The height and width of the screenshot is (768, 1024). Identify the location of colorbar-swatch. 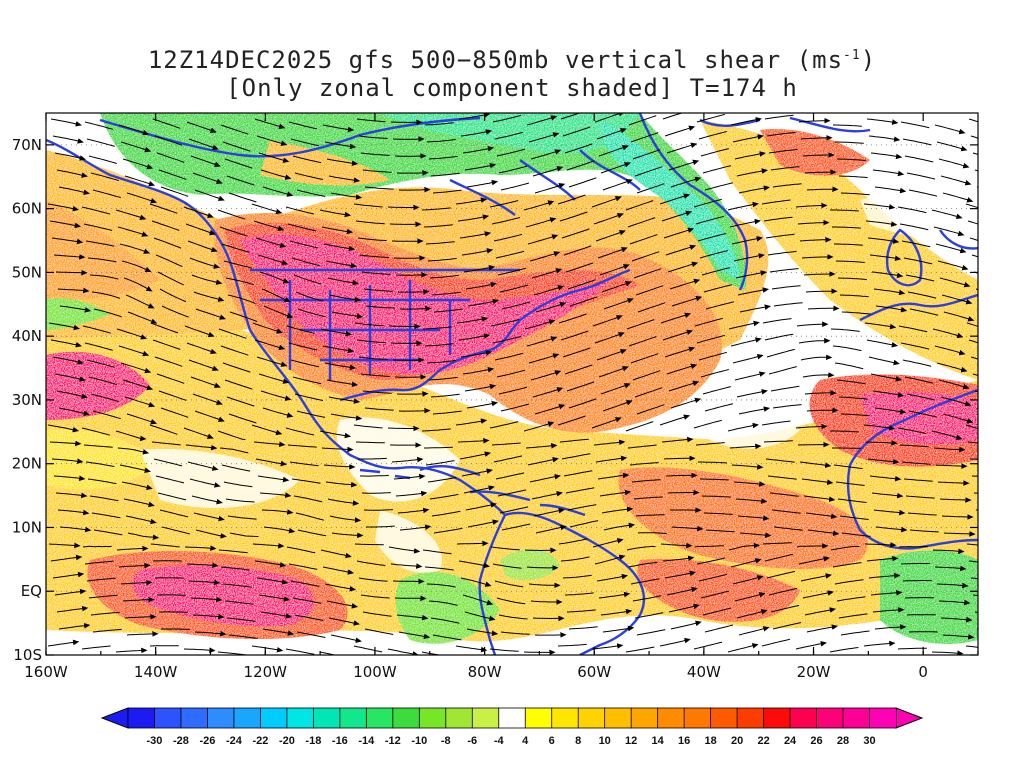
(485, 718).